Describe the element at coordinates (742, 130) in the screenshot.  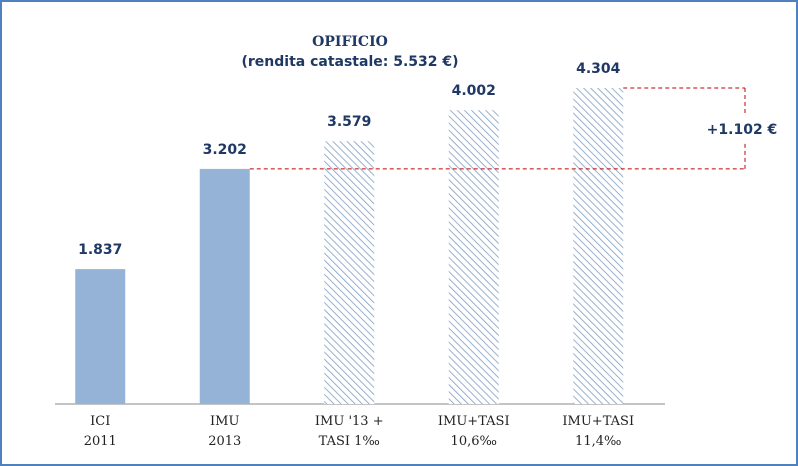
I see `annotation: +1.102 €` at that location.